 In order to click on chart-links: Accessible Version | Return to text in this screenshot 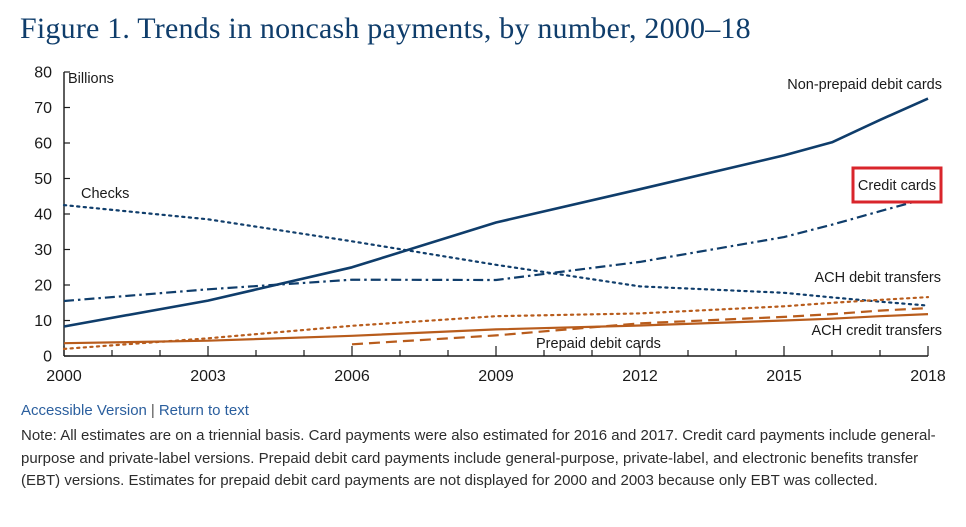, I will do `click(135, 410)`.